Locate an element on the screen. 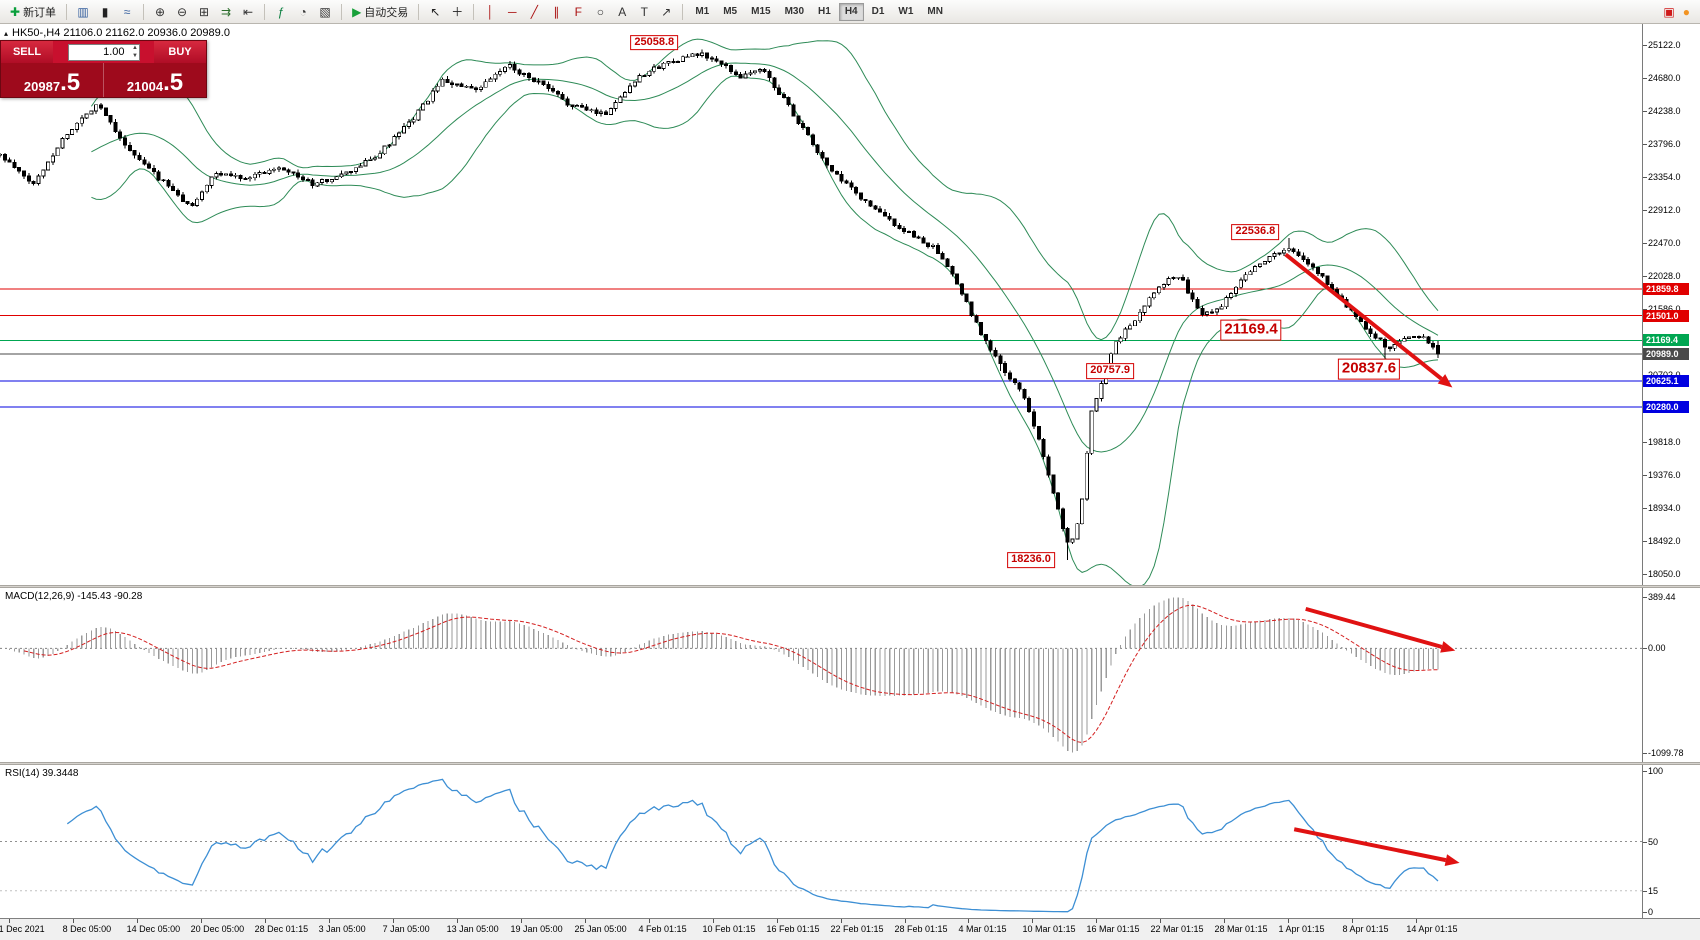 This screenshot has height=940, width=1700. volume-input is located at coordinates (103, 52).